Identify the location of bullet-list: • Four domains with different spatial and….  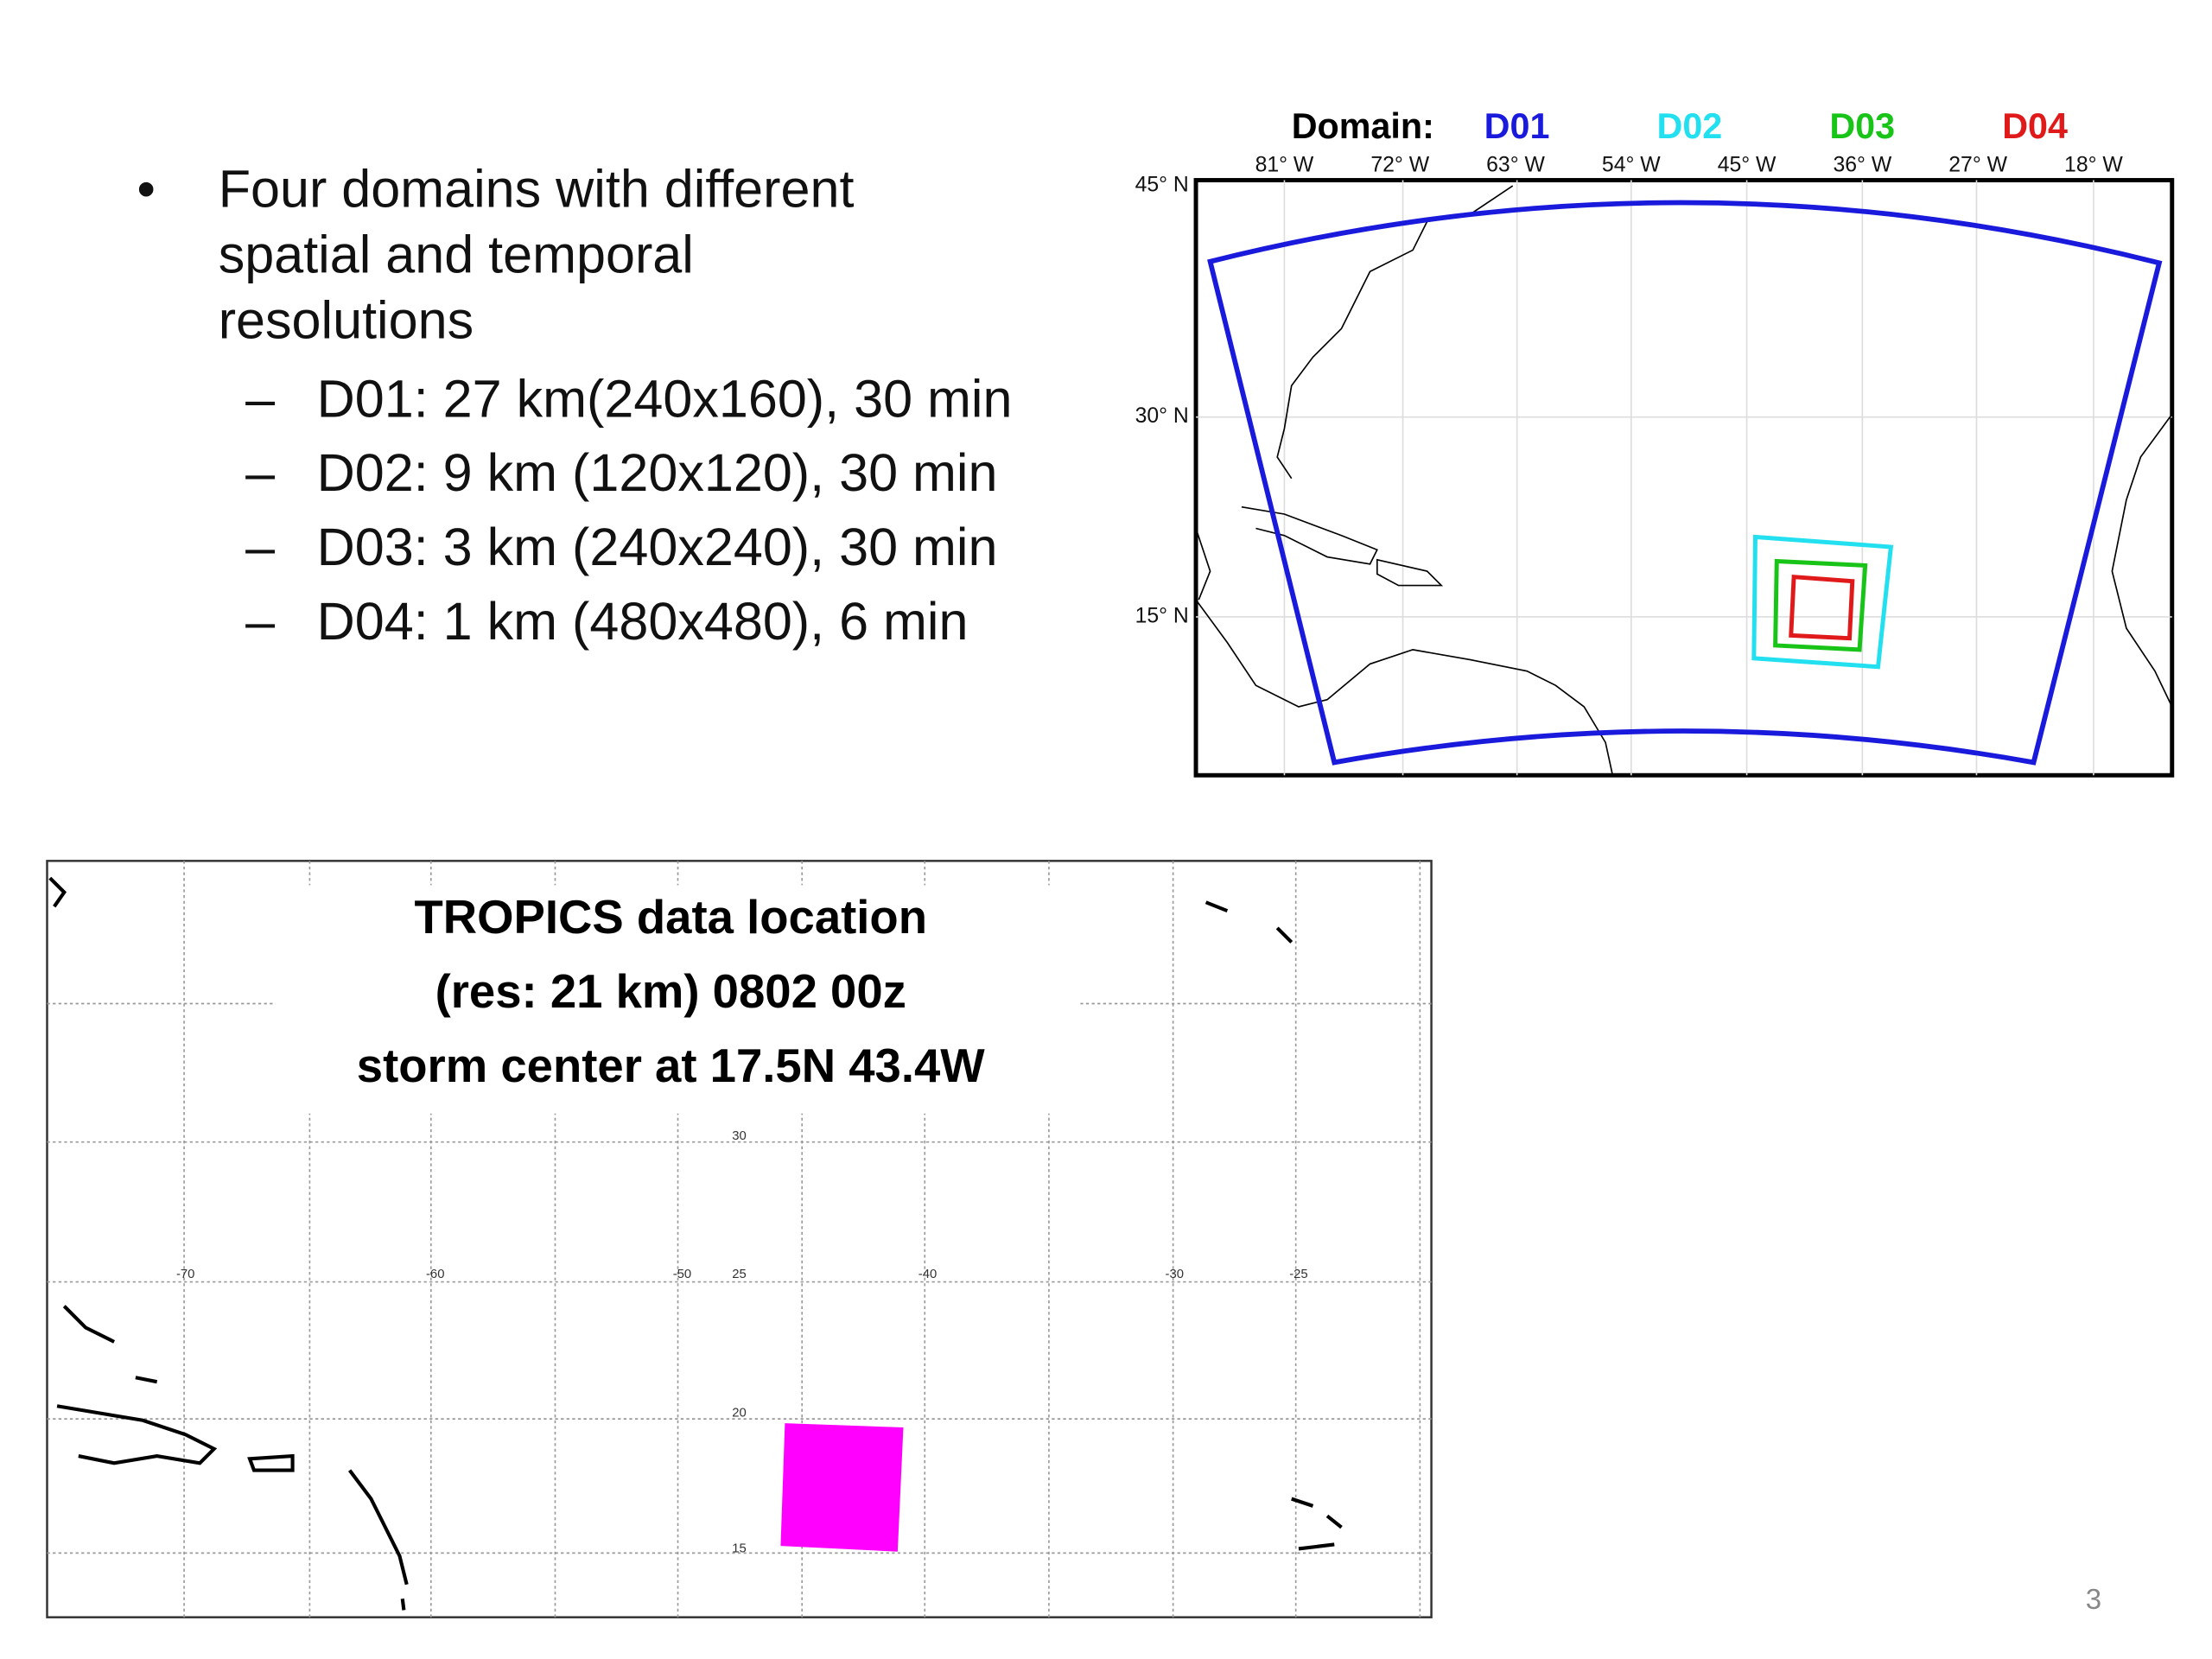
(575, 405).